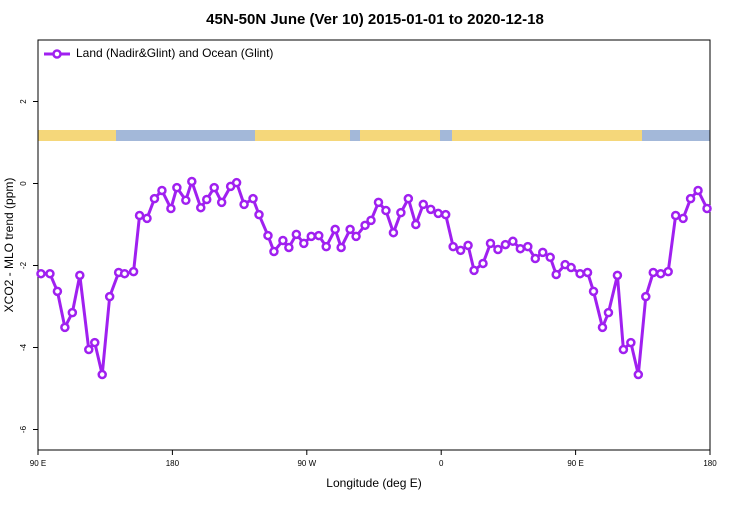  What do you see at coordinates (23, 265) in the screenshot?
I see `y-tick-label: -2` at bounding box center [23, 265].